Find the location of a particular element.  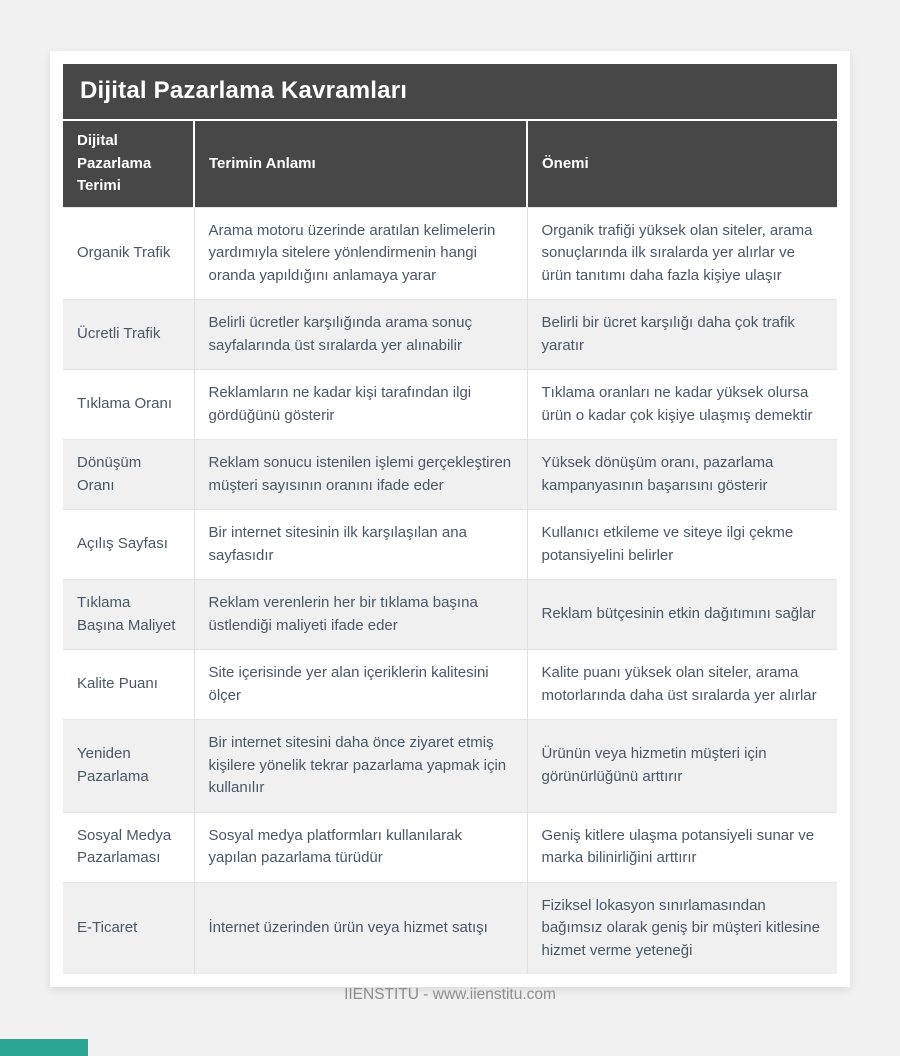

term-cell: E-Ticaret is located at coordinates (128, 927).